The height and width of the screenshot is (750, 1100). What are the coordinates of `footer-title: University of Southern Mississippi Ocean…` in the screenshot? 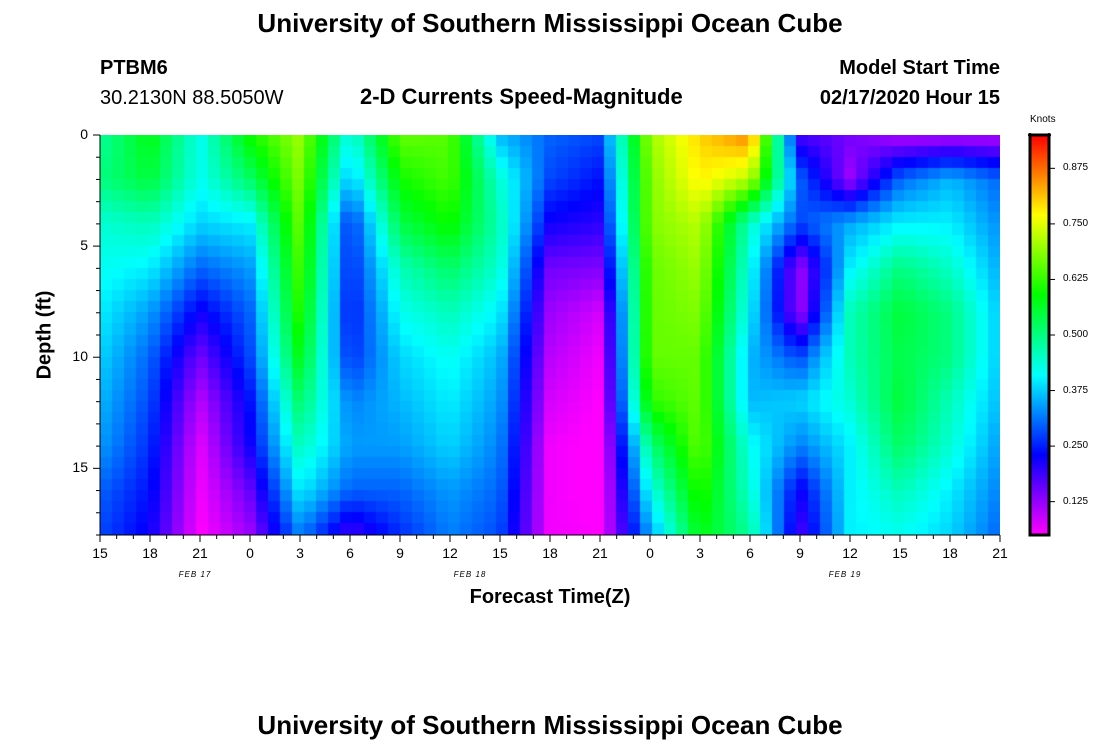 It's located at (550, 725).